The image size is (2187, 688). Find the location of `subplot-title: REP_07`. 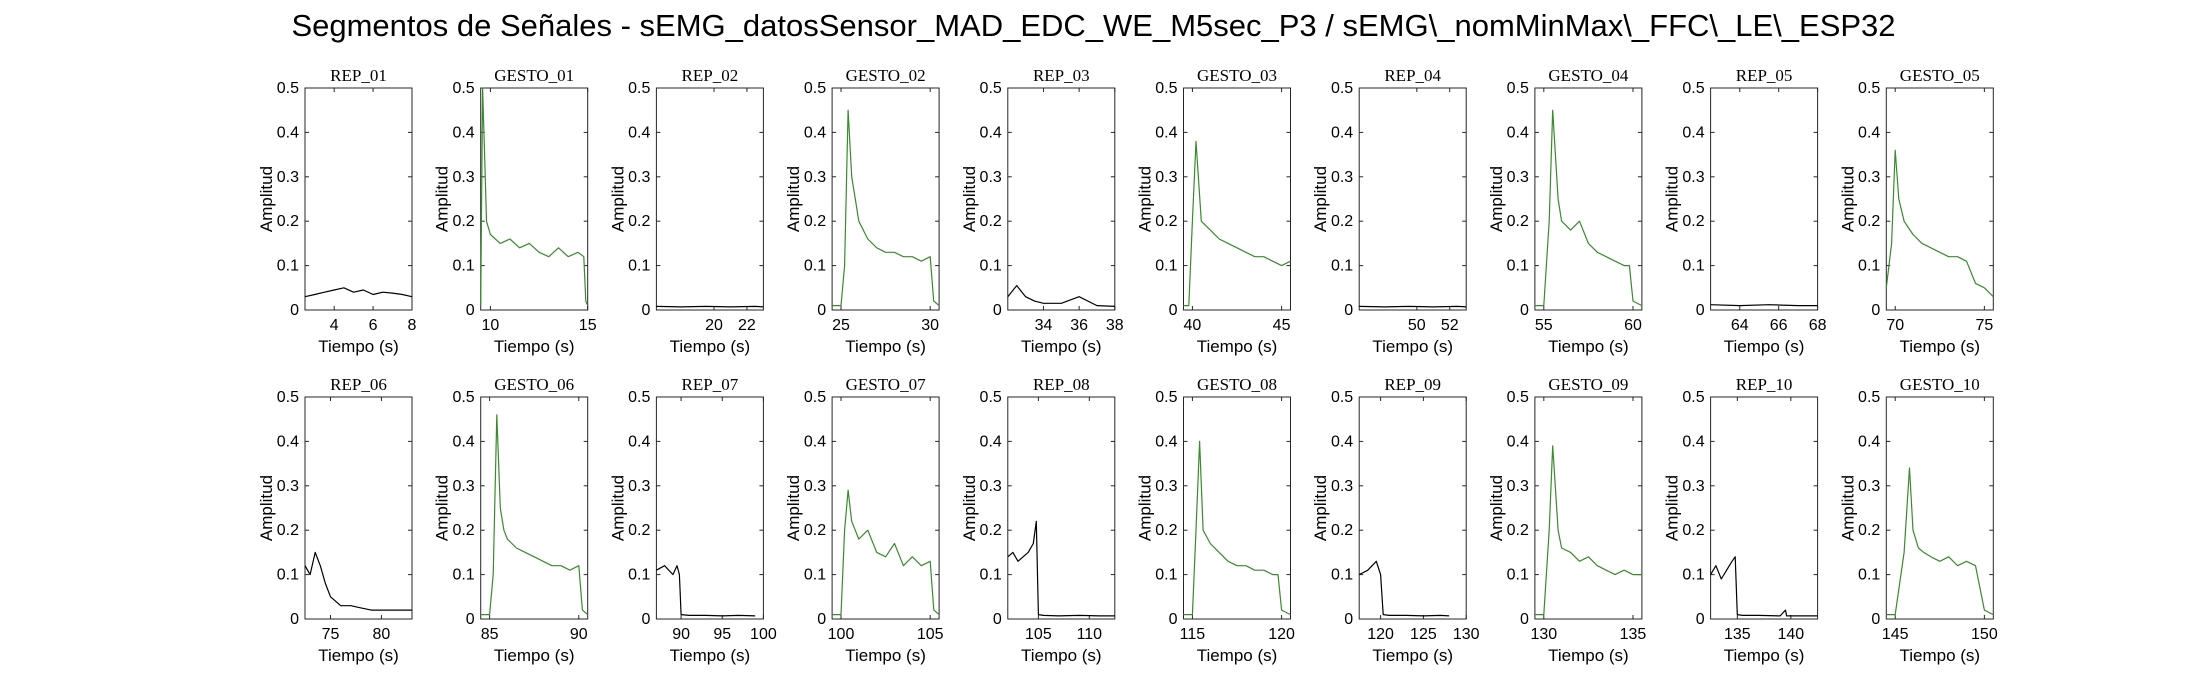

subplot-title: REP_07 is located at coordinates (710, 384).